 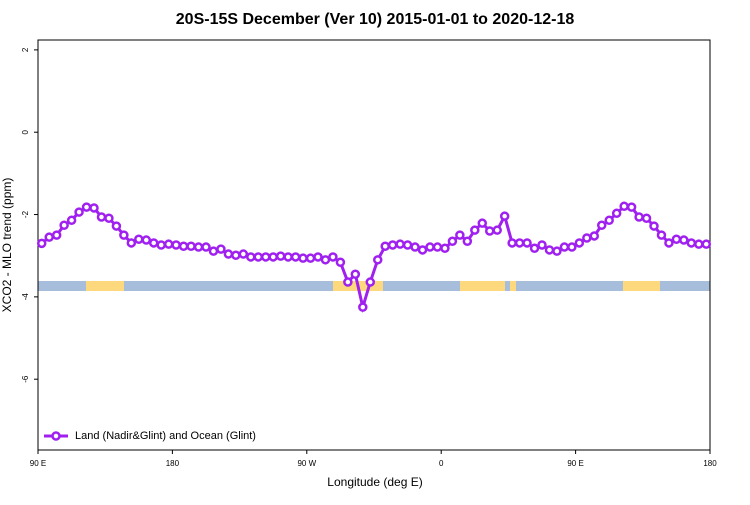 What do you see at coordinates (25, 214) in the screenshot?
I see `y-tick-label: -2` at bounding box center [25, 214].